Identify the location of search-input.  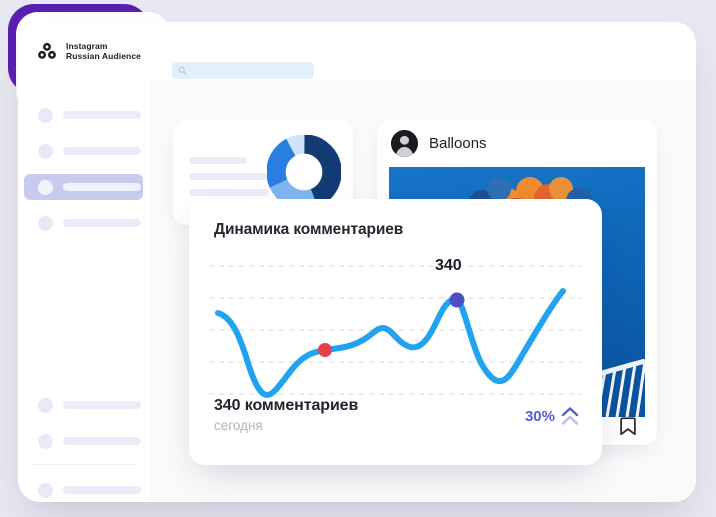
(243, 70).